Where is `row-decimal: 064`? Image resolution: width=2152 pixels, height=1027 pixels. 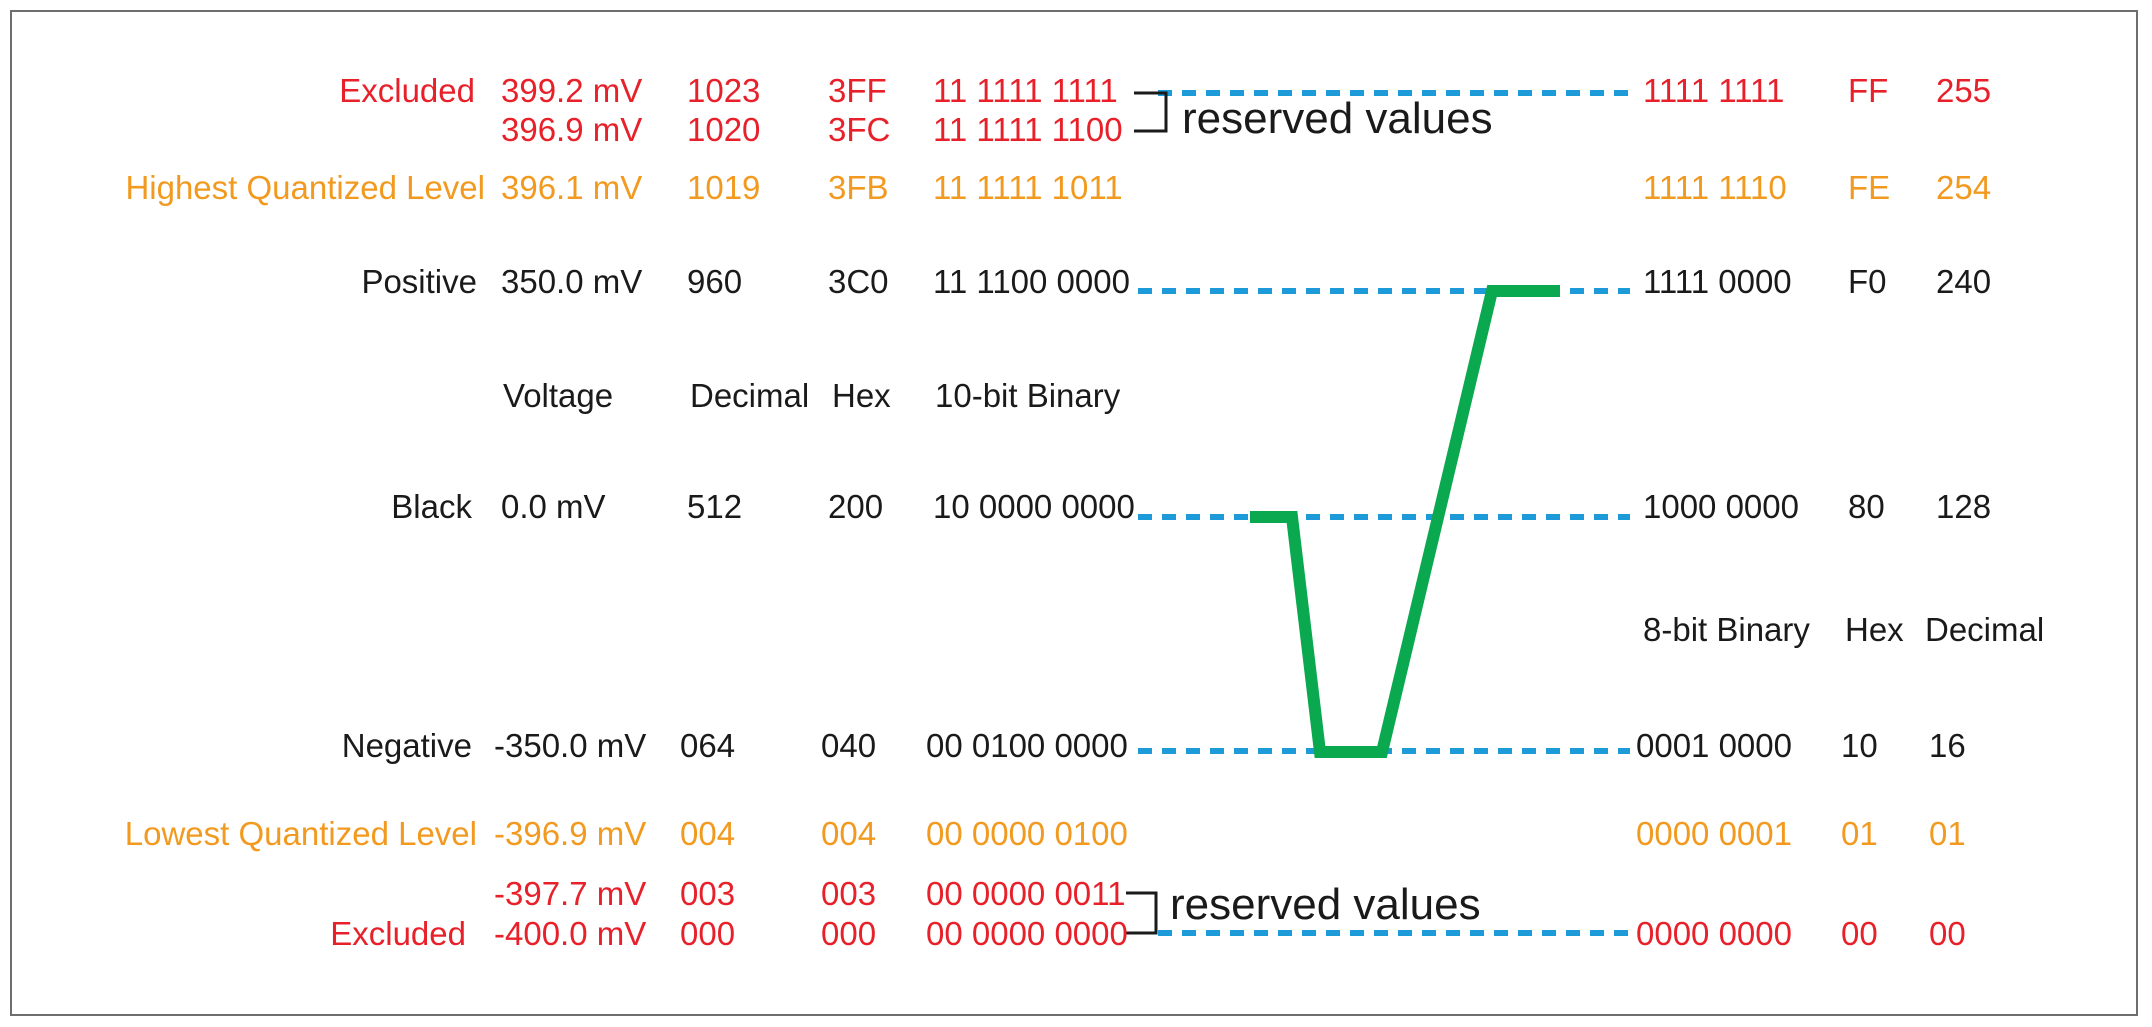 row-decimal: 064 is located at coordinates (707, 745).